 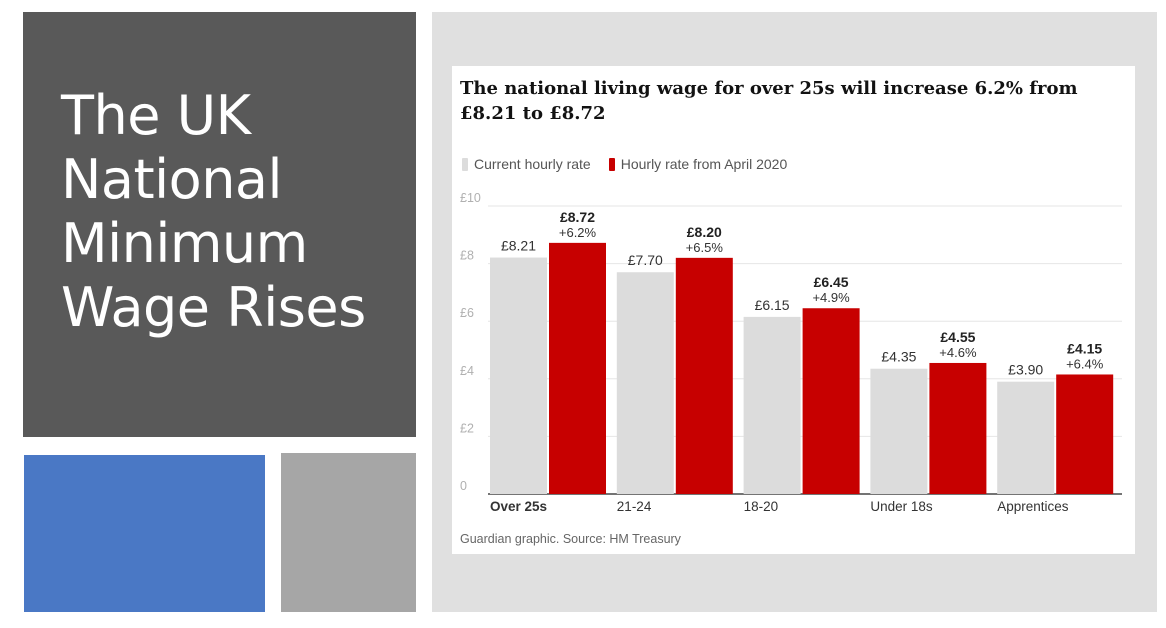 I want to click on legend-item-april-2020: Hourly rate from April 2020, so click(x=698, y=164).